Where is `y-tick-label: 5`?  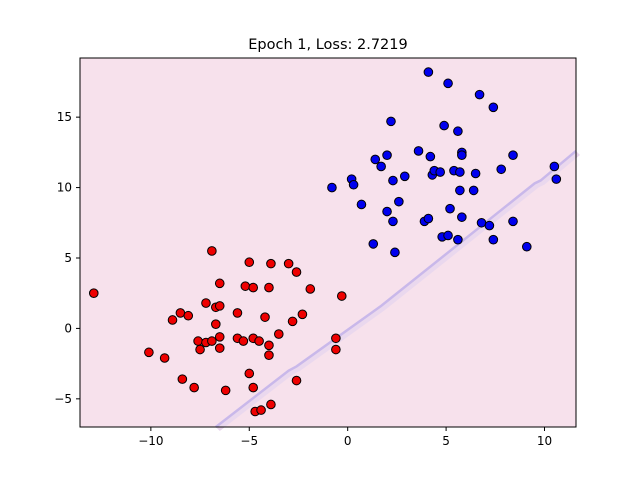 y-tick-label: 5 is located at coordinates (68, 258).